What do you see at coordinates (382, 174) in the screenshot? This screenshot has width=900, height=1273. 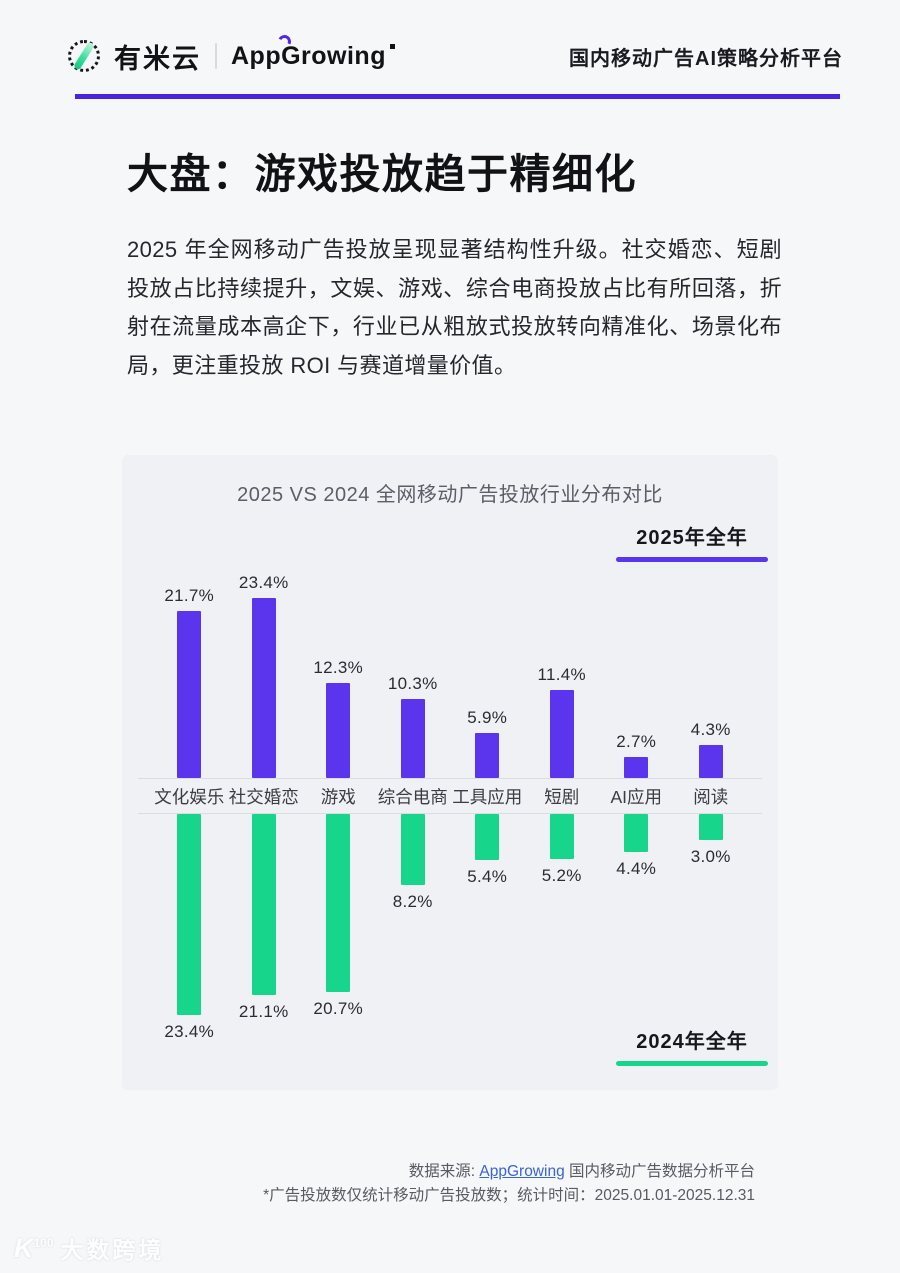 I see `page-title: 大盘：游戏投放趋于精细化` at bounding box center [382, 174].